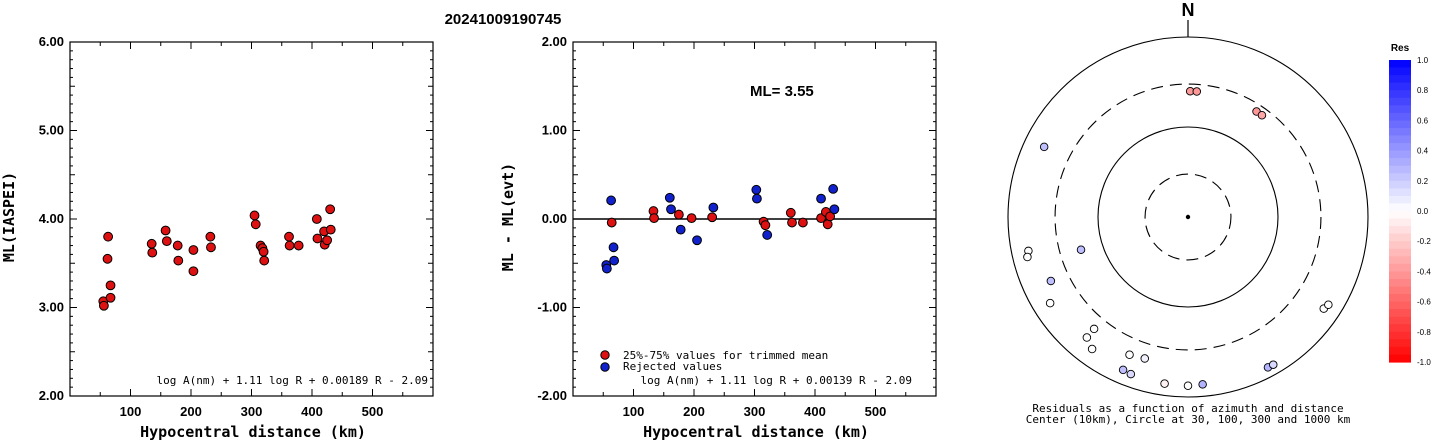  What do you see at coordinates (552, 307) in the screenshot?
I see `y-tick-label: -1.00` at bounding box center [552, 307].